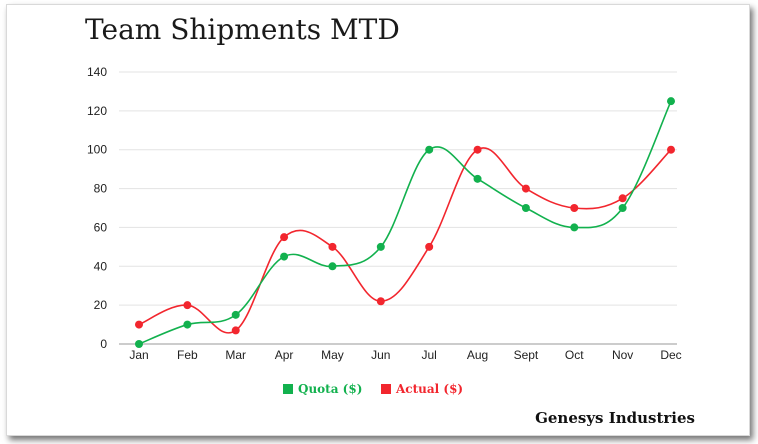 This screenshot has height=444, width=758. What do you see at coordinates (330, 389) in the screenshot?
I see `legend-label-quota: Quota ($)` at bounding box center [330, 389].